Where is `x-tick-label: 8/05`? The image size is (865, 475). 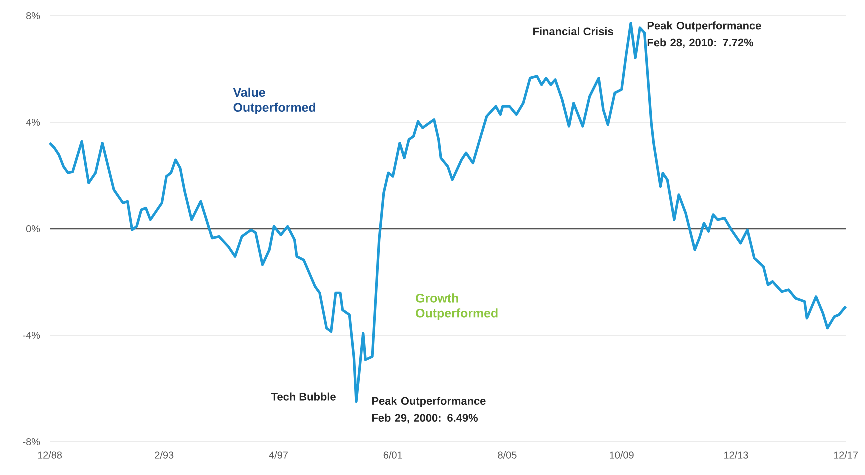
x-tick-label: 8/05 is located at coordinates (507, 455).